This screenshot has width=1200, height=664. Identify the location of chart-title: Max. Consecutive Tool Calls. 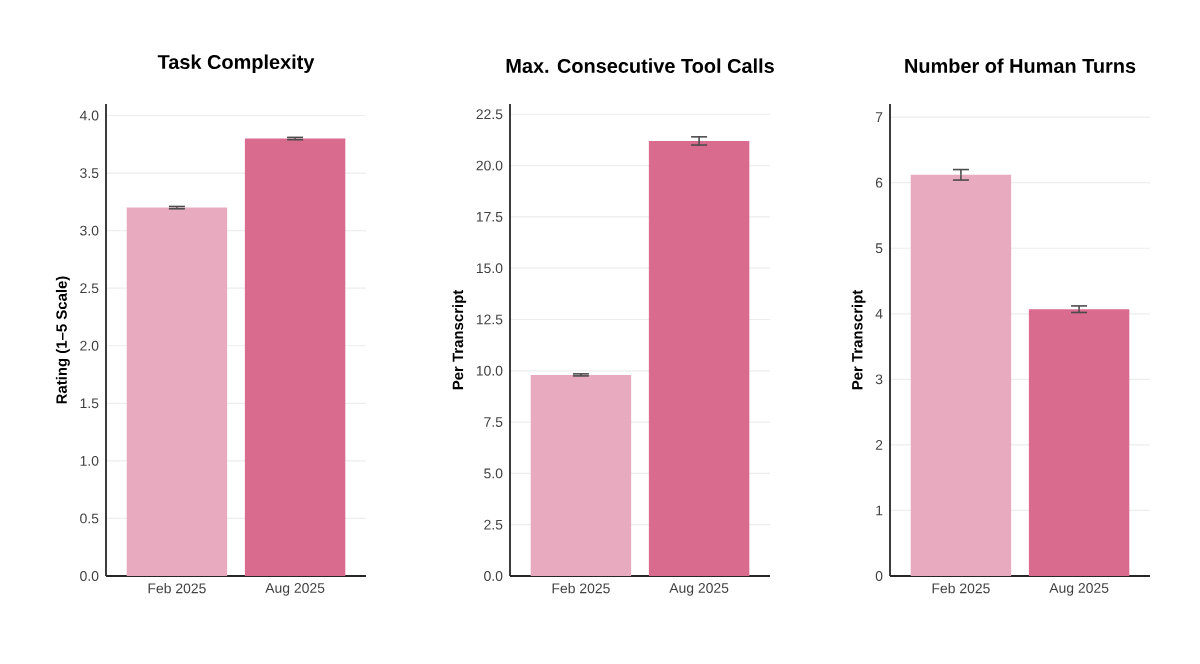
(640, 65).